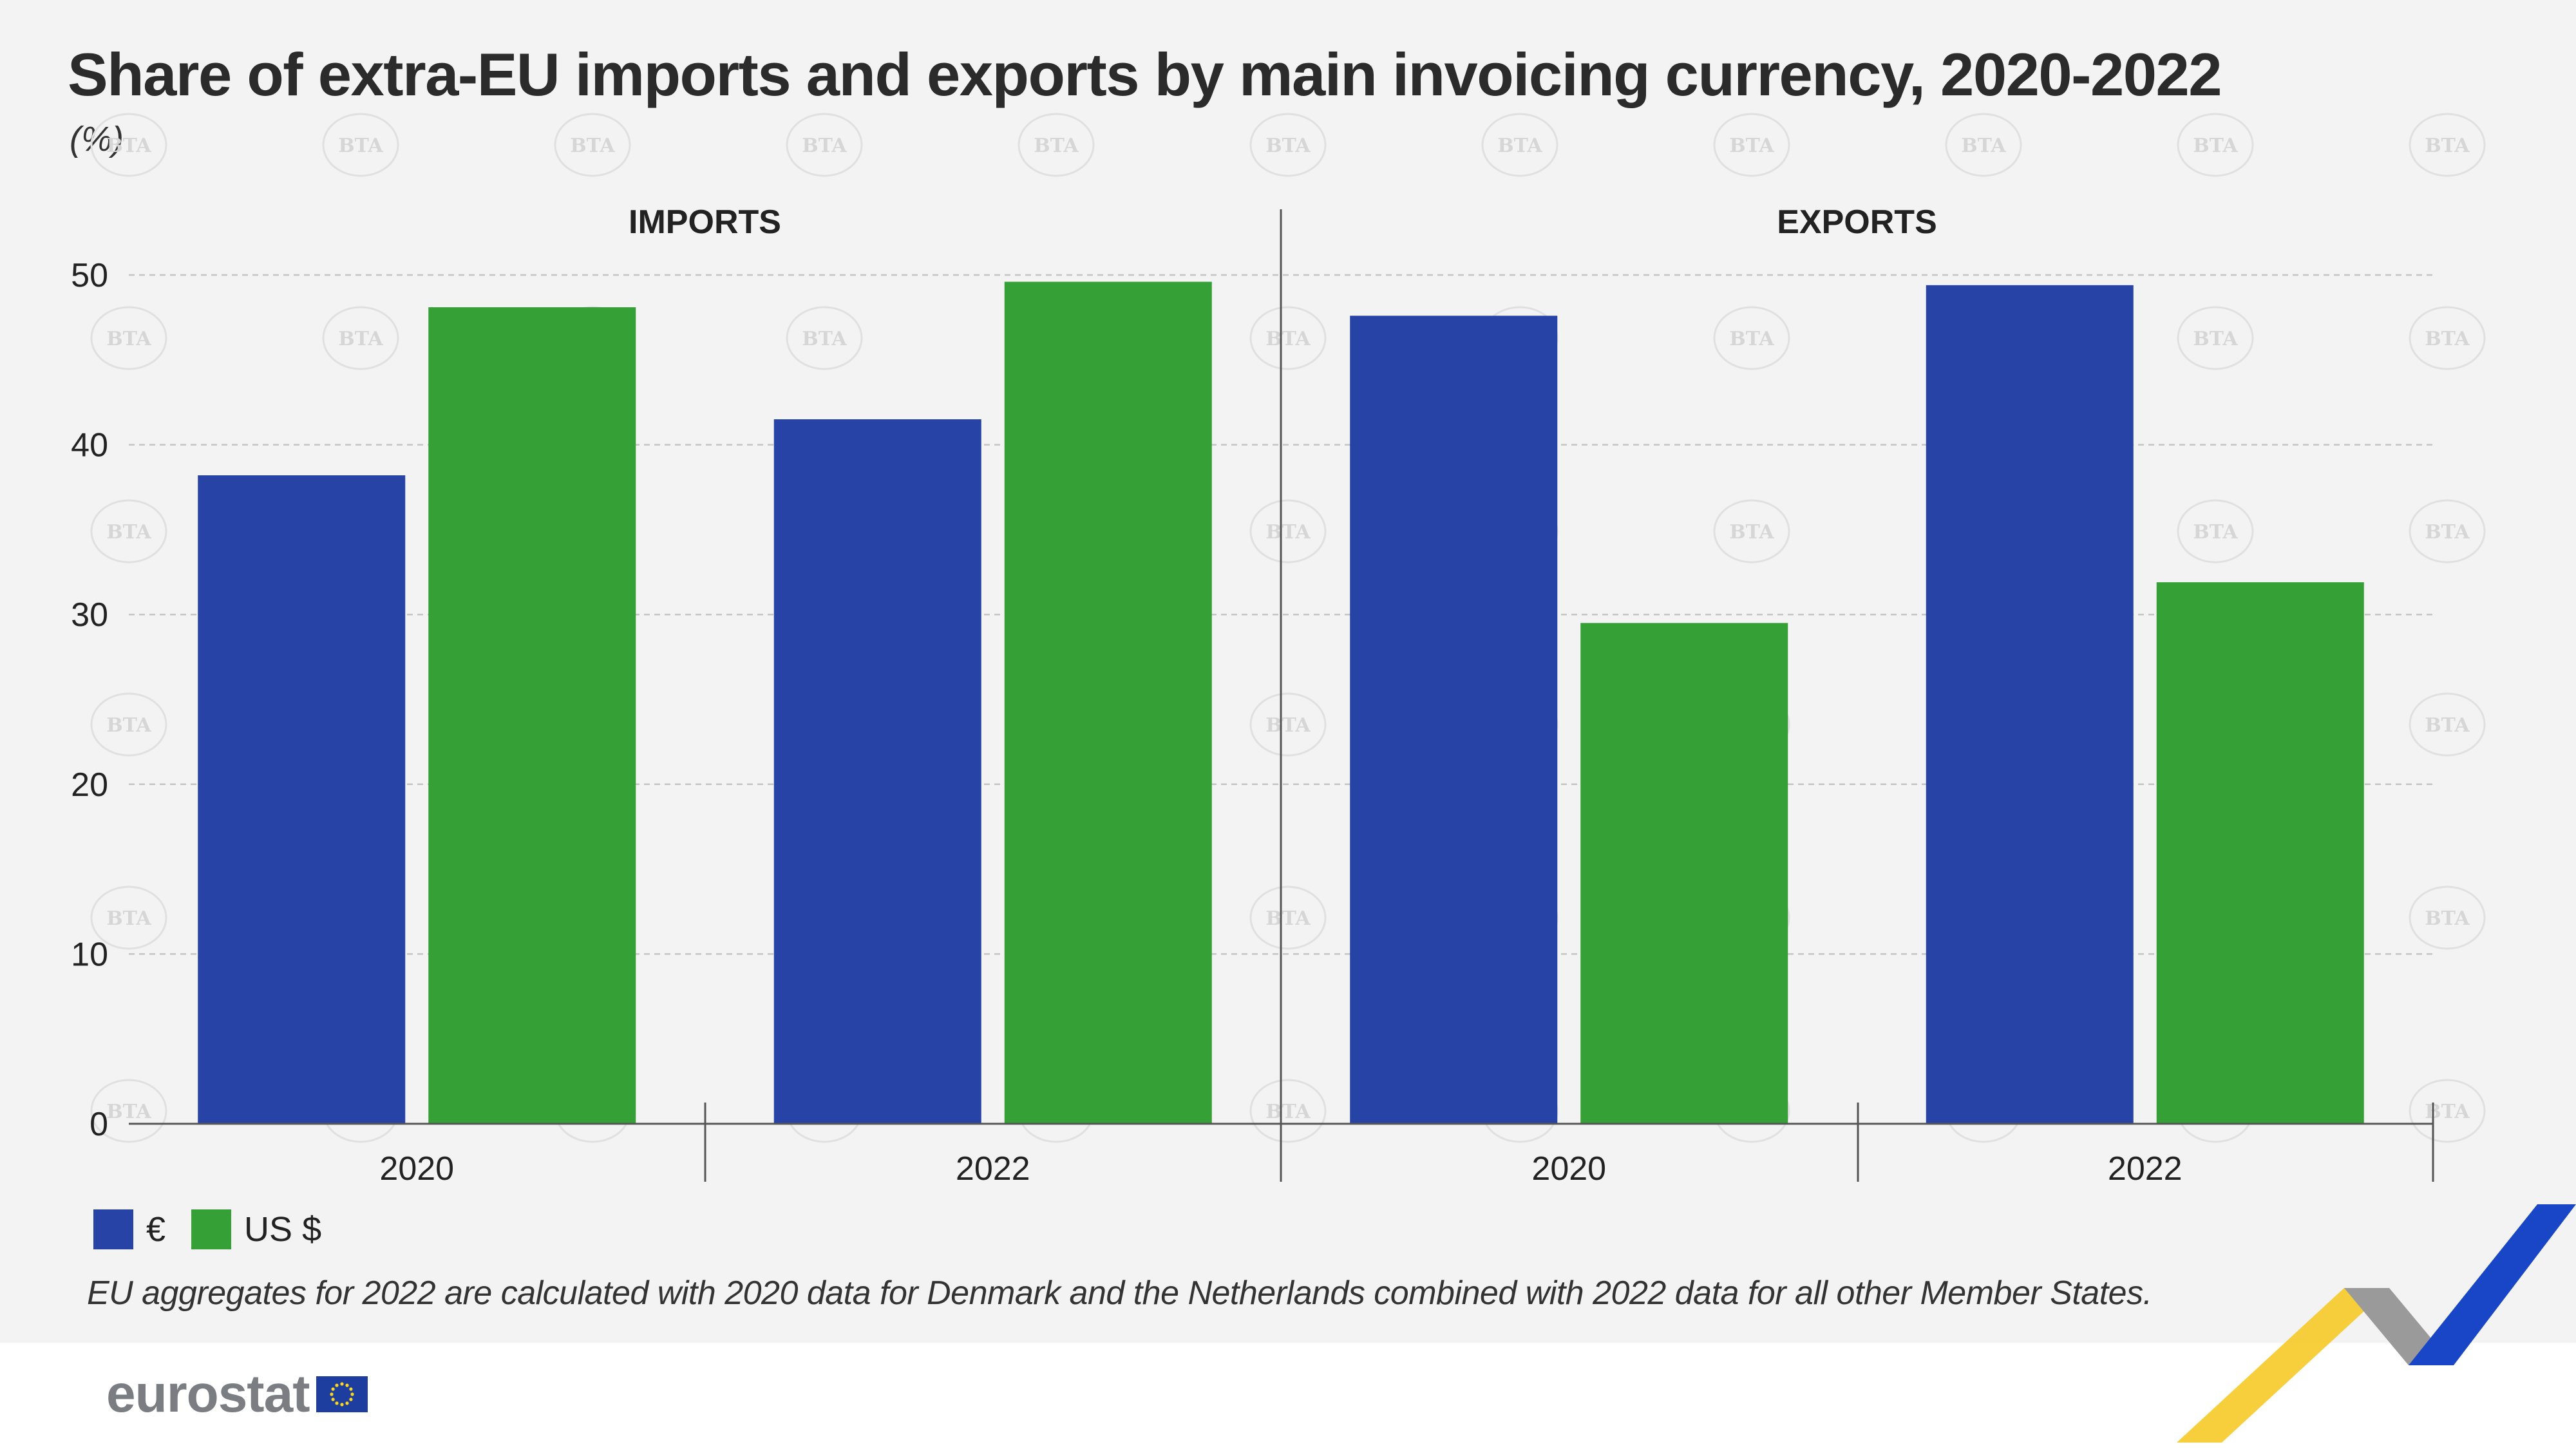 The image size is (2576, 1449). What do you see at coordinates (97, 139) in the screenshot?
I see `chart-unit: (%)` at bounding box center [97, 139].